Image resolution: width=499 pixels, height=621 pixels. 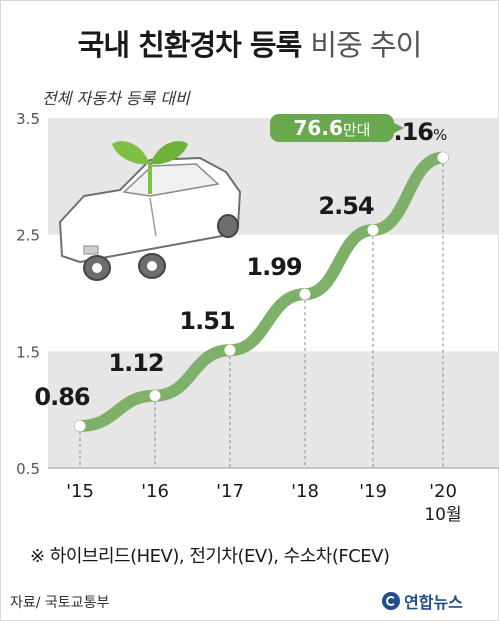 What do you see at coordinates (169, 153) in the screenshot?
I see `sprout-leaf-right-icon` at bounding box center [169, 153].